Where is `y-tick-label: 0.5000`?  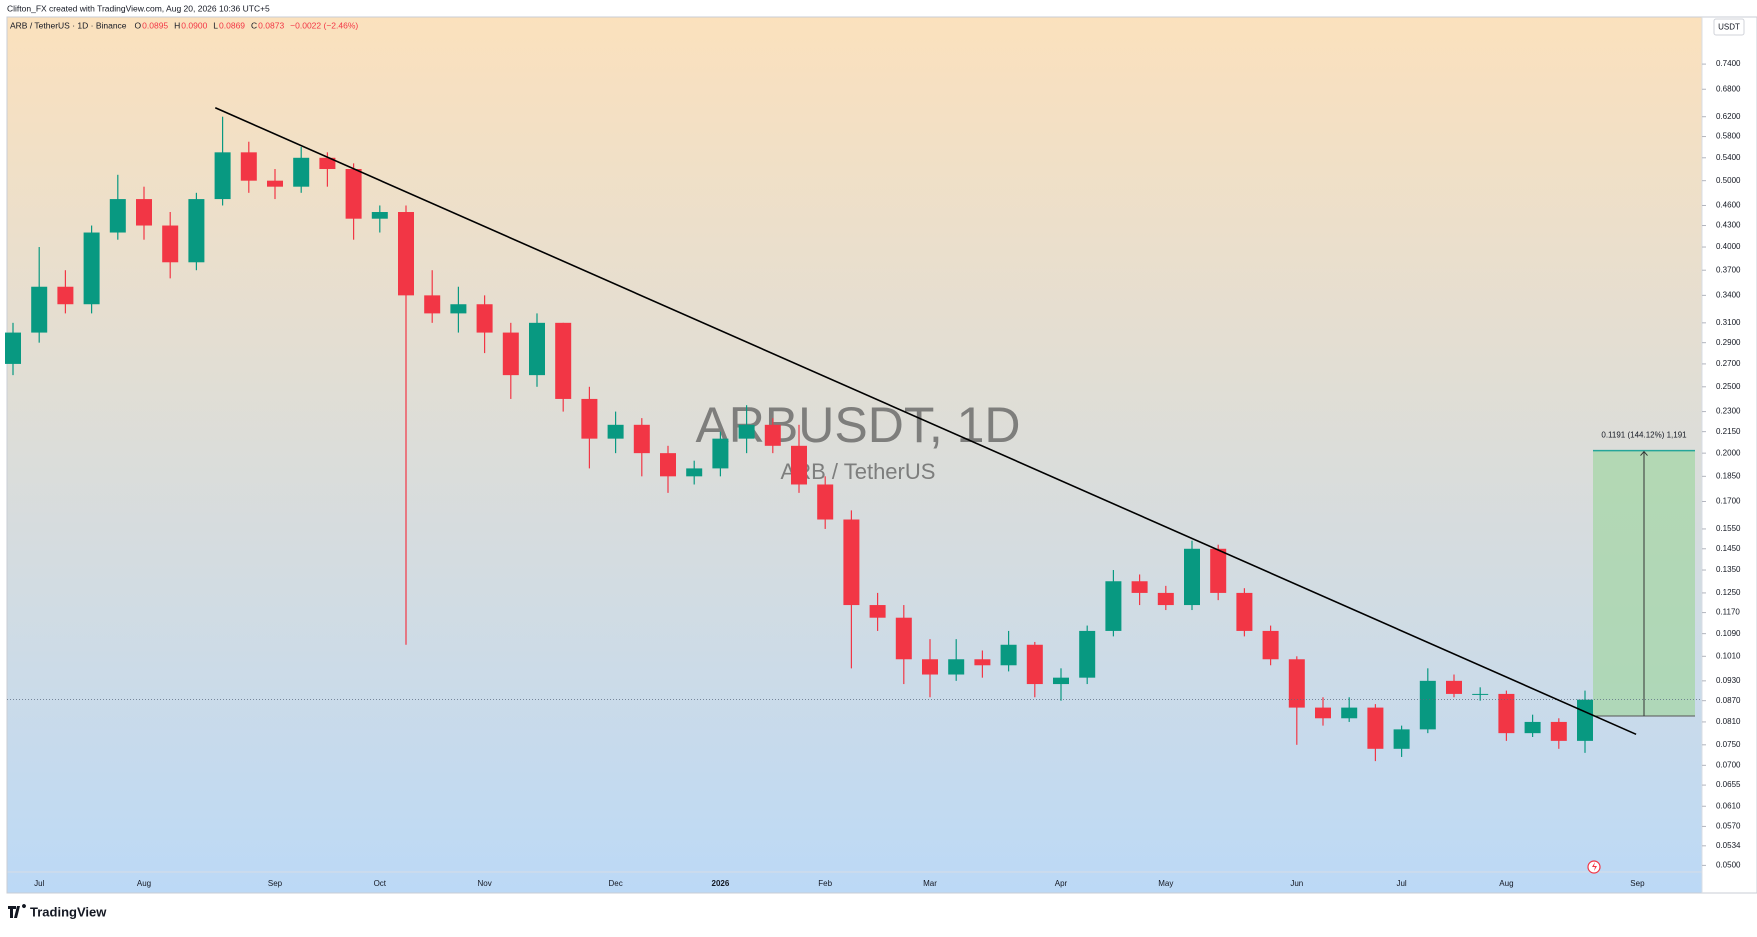
y-tick-label: 0.5000 is located at coordinates (1728, 180).